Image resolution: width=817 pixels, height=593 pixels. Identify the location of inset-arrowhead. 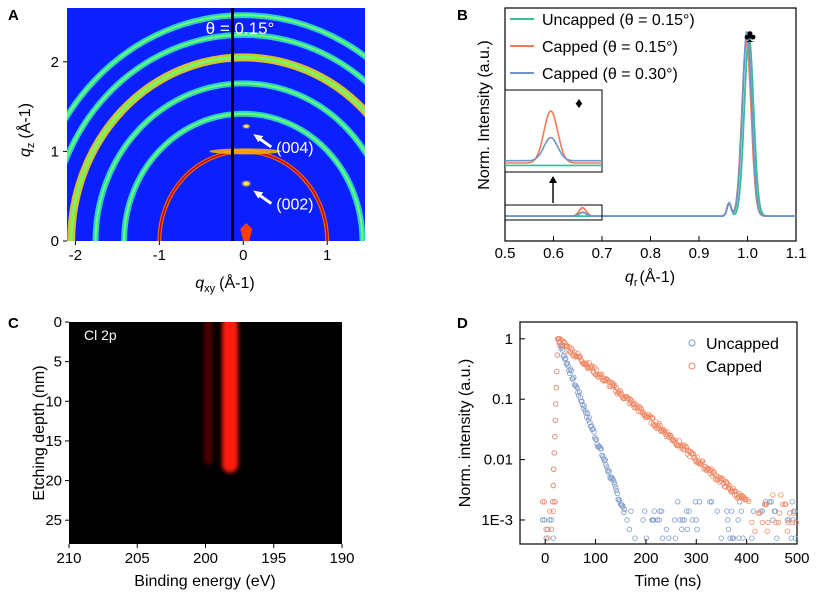
(553, 179).